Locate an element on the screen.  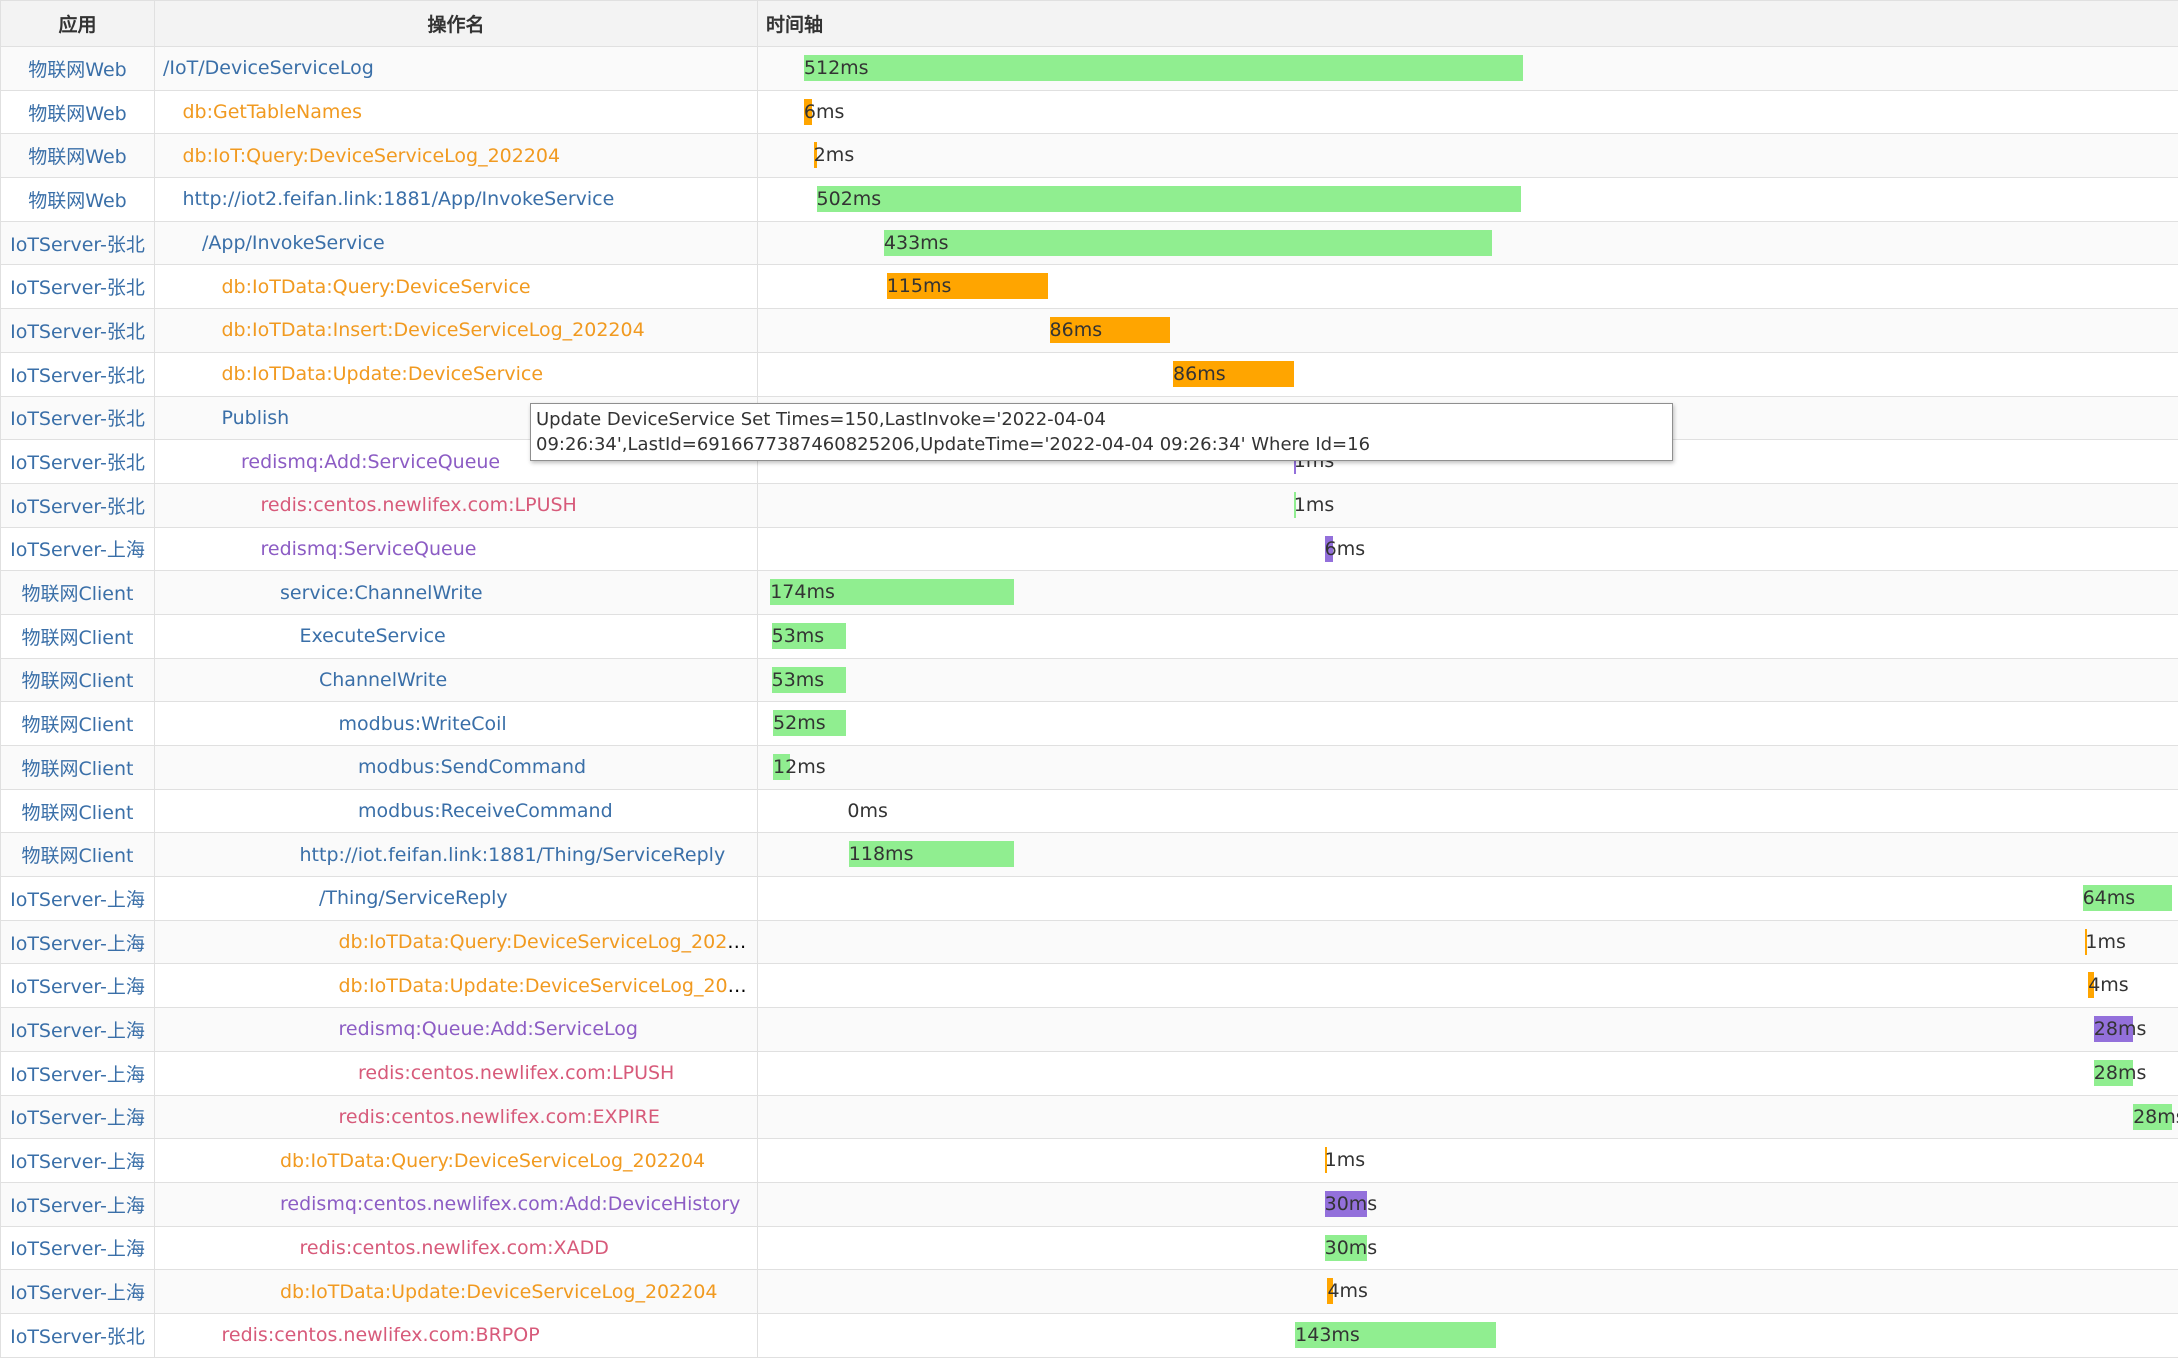
duration-label: 1ms is located at coordinates (1314, 504).